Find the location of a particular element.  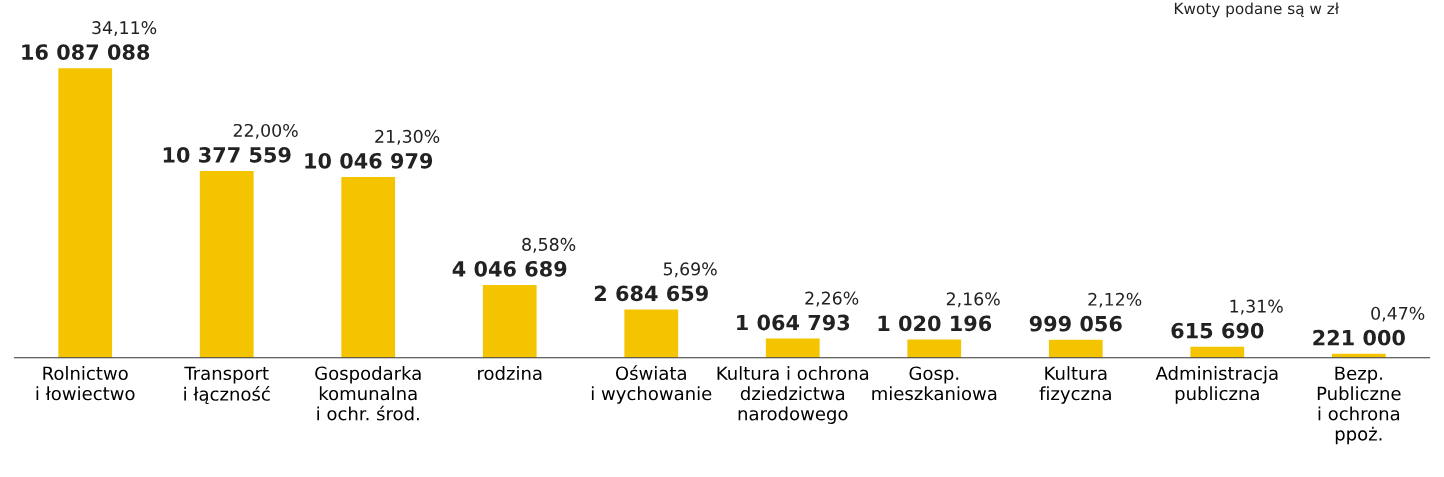

annotation: 2,26% is located at coordinates (832, 299).